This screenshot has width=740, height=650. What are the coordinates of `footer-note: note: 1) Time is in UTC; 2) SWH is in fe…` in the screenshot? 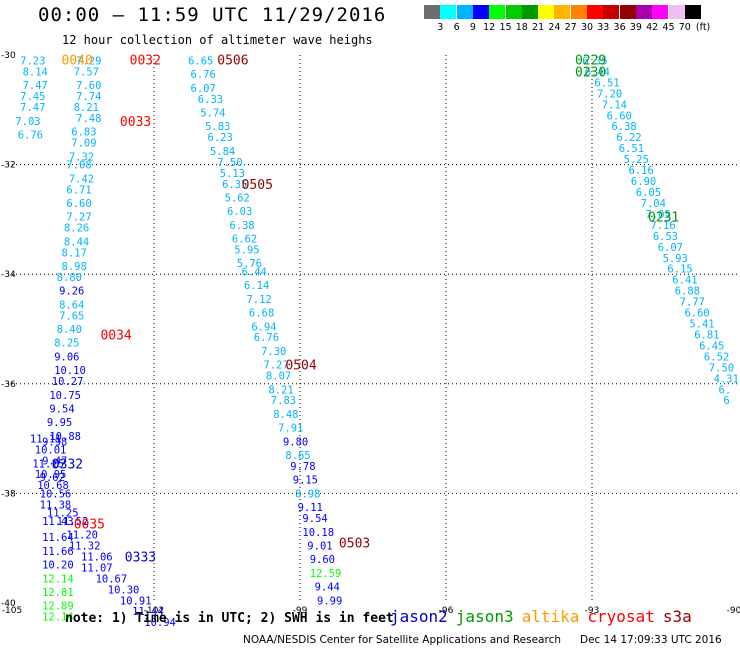 It's located at (229, 618).